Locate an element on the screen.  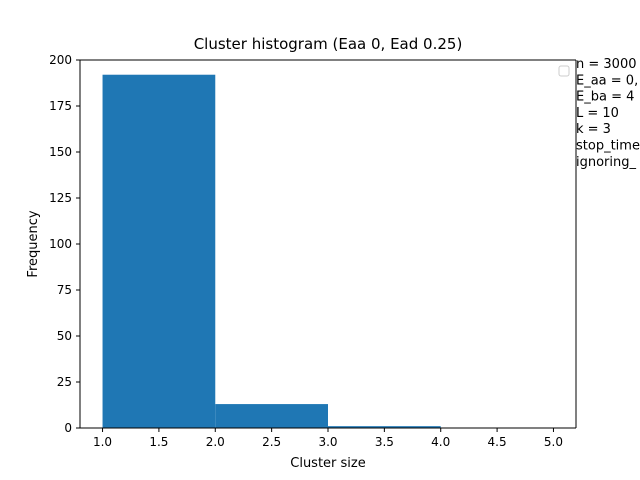
legend-entry: E_ba = 4 is located at coordinates (605, 97).